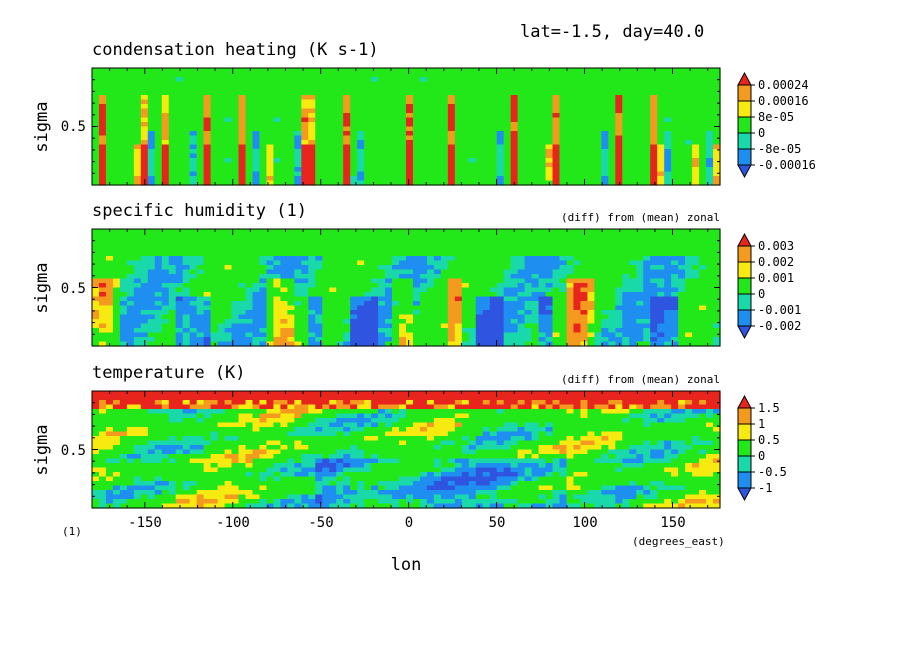 Image resolution: width=904 pixels, height=658 pixels. What do you see at coordinates (746, 125) in the screenshot?
I see `colorbar` at bounding box center [746, 125].